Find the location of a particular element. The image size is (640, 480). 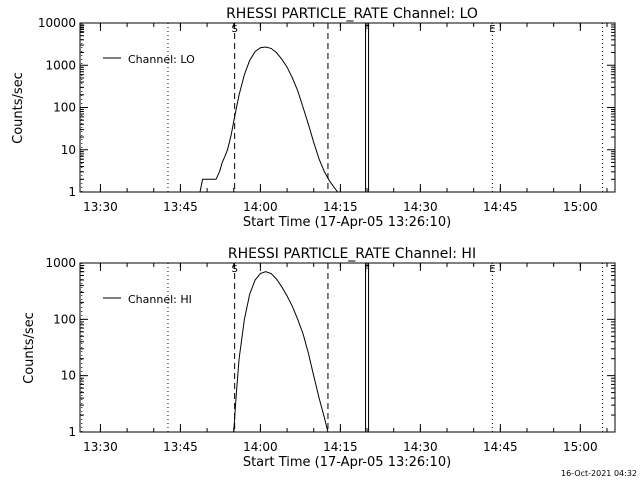

chart-title: RHESSI PARTICLE_RATE Channel: LO is located at coordinates (352, 14).